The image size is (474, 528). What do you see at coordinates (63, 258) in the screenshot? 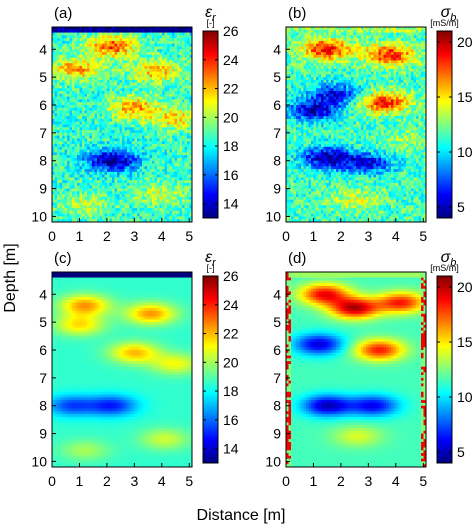
I see `panel-label: (c)` at bounding box center [63, 258].